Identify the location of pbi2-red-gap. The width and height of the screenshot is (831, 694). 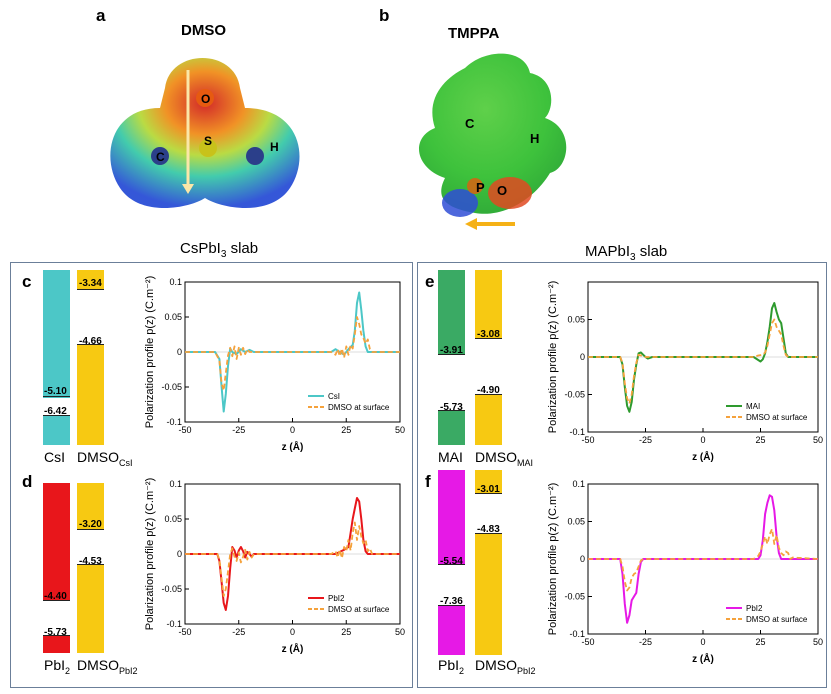
(56, 618).